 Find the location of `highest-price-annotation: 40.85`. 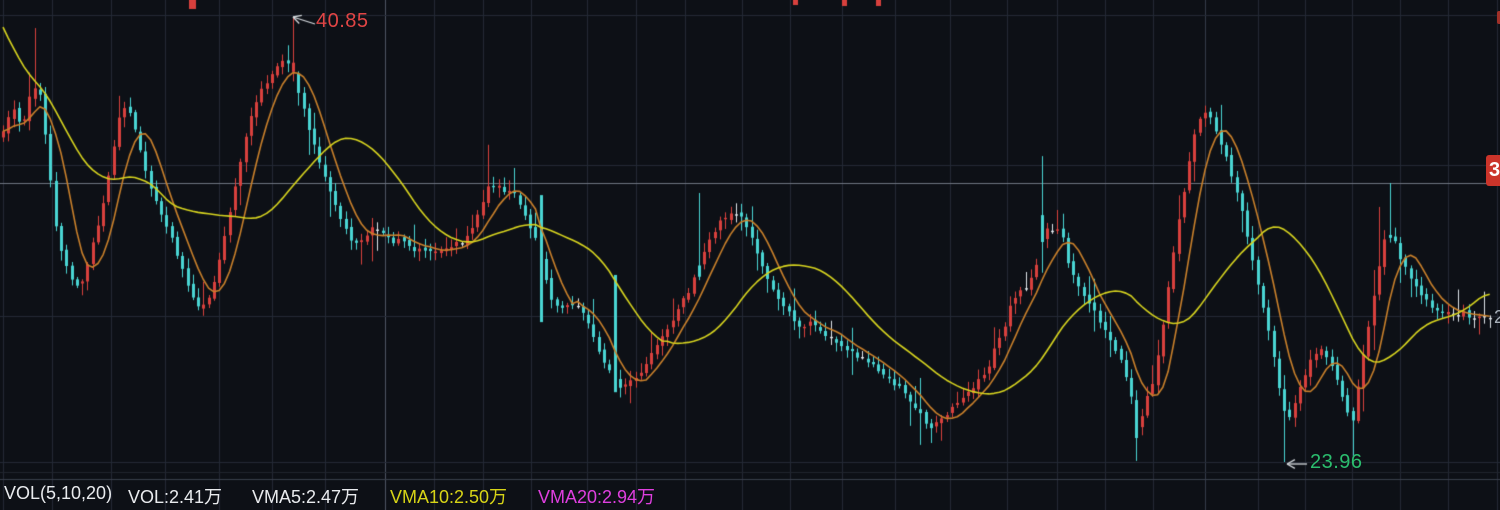

highest-price-annotation: 40.85 is located at coordinates (342, 21).